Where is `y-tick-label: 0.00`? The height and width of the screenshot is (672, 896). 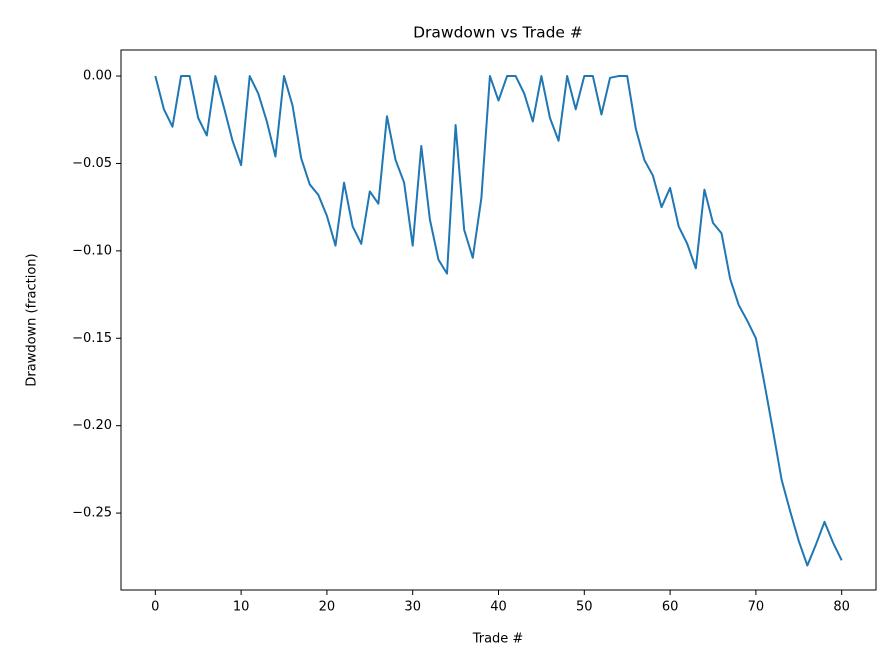
y-tick-label: 0.00 is located at coordinates (97, 76).